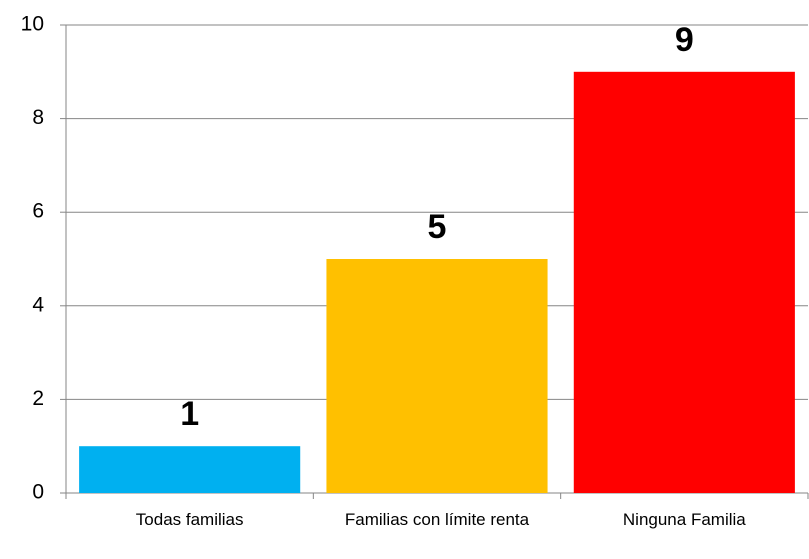 Image resolution: width=809 pixels, height=559 pixels. Describe the element at coordinates (437, 227) in the screenshot. I see `data-label: 5` at that location.